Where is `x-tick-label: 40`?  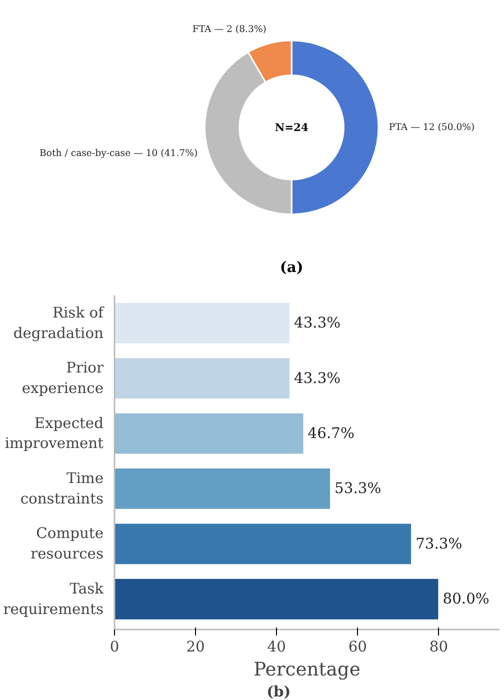 x-tick-label: 40 is located at coordinates (276, 647).